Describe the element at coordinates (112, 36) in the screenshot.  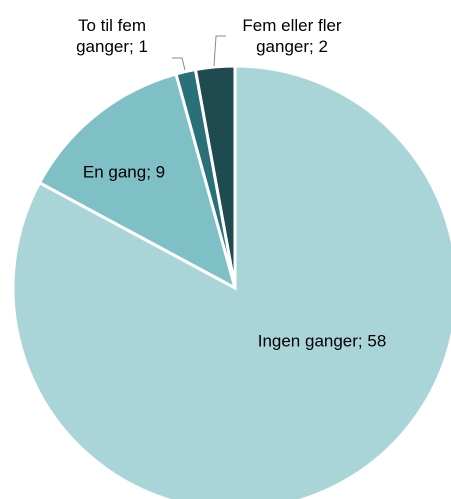
I see `data-label: To til fem ganger; 1` at that location.